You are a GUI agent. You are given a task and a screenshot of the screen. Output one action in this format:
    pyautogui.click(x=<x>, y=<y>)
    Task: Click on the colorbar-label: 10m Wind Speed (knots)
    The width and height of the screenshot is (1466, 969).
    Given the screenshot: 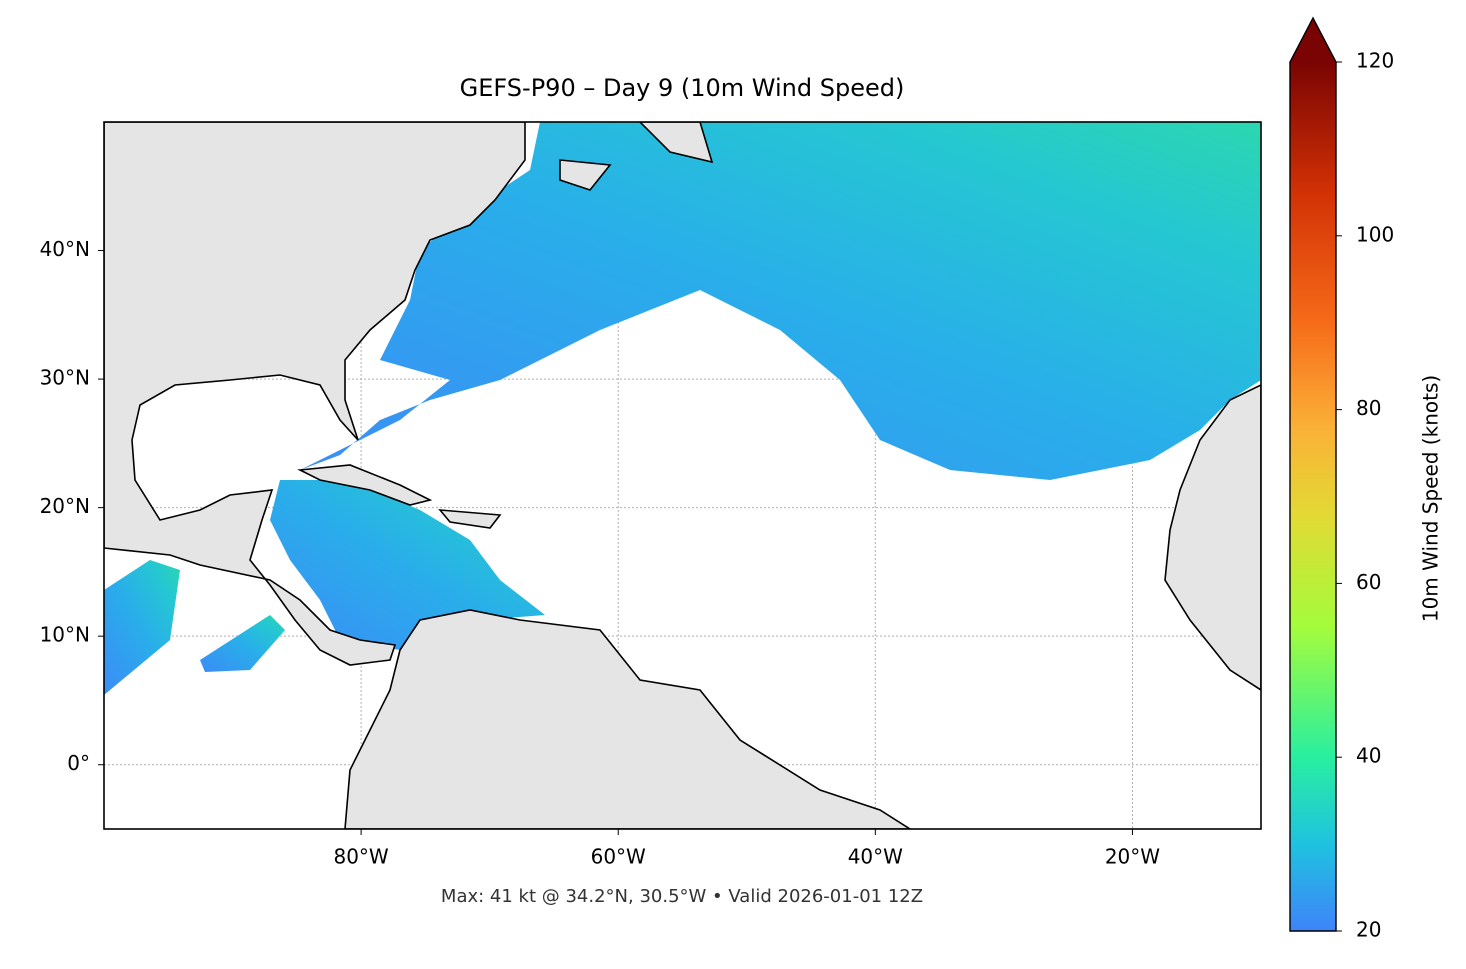 What is the action you would take?
    pyautogui.click(x=1431, y=498)
    